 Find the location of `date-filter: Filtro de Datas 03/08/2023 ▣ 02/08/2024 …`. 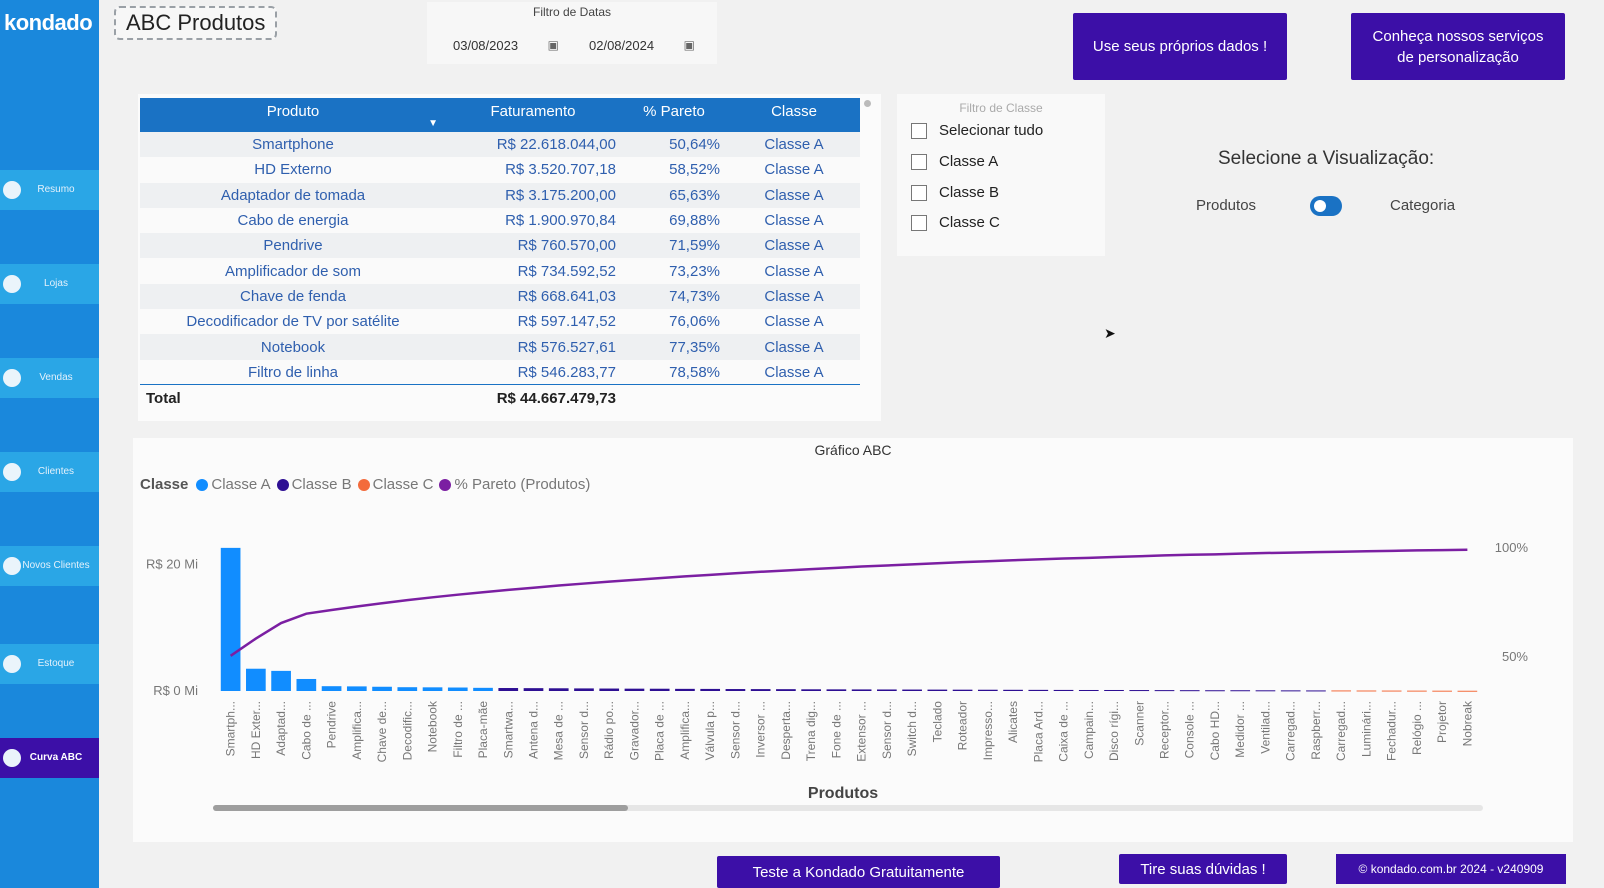

date-filter: Filtro de Datas 03/08/2023 ▣ 02/08/2024 … is located at coordinates (572, 33).